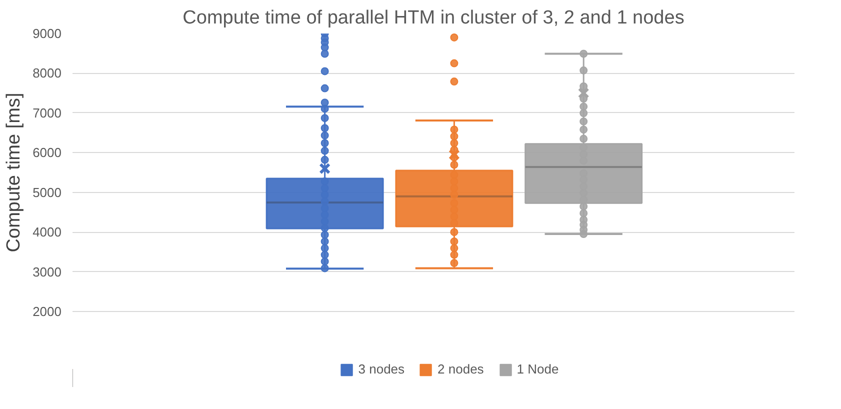 This screenshot has width=841, height=409. I want to click on y-tick-label: 9000, so click(47, 33).